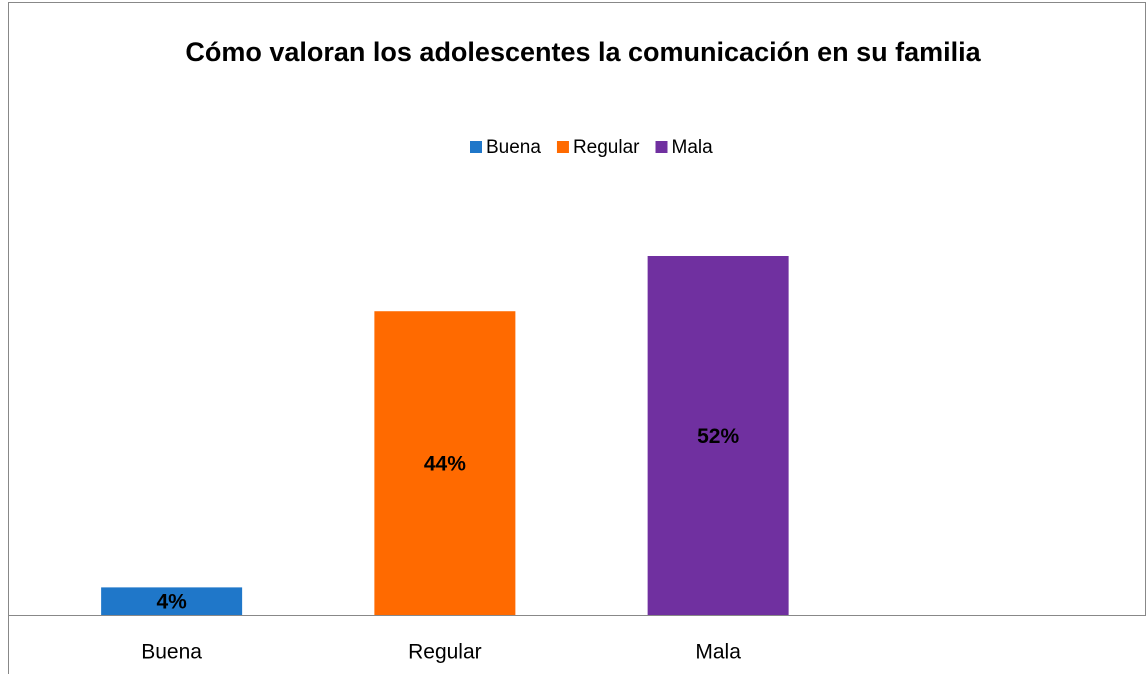 The height and width of the screenshot is (674, 1148). I want to click on data-label: 52%, so click(718, 436).